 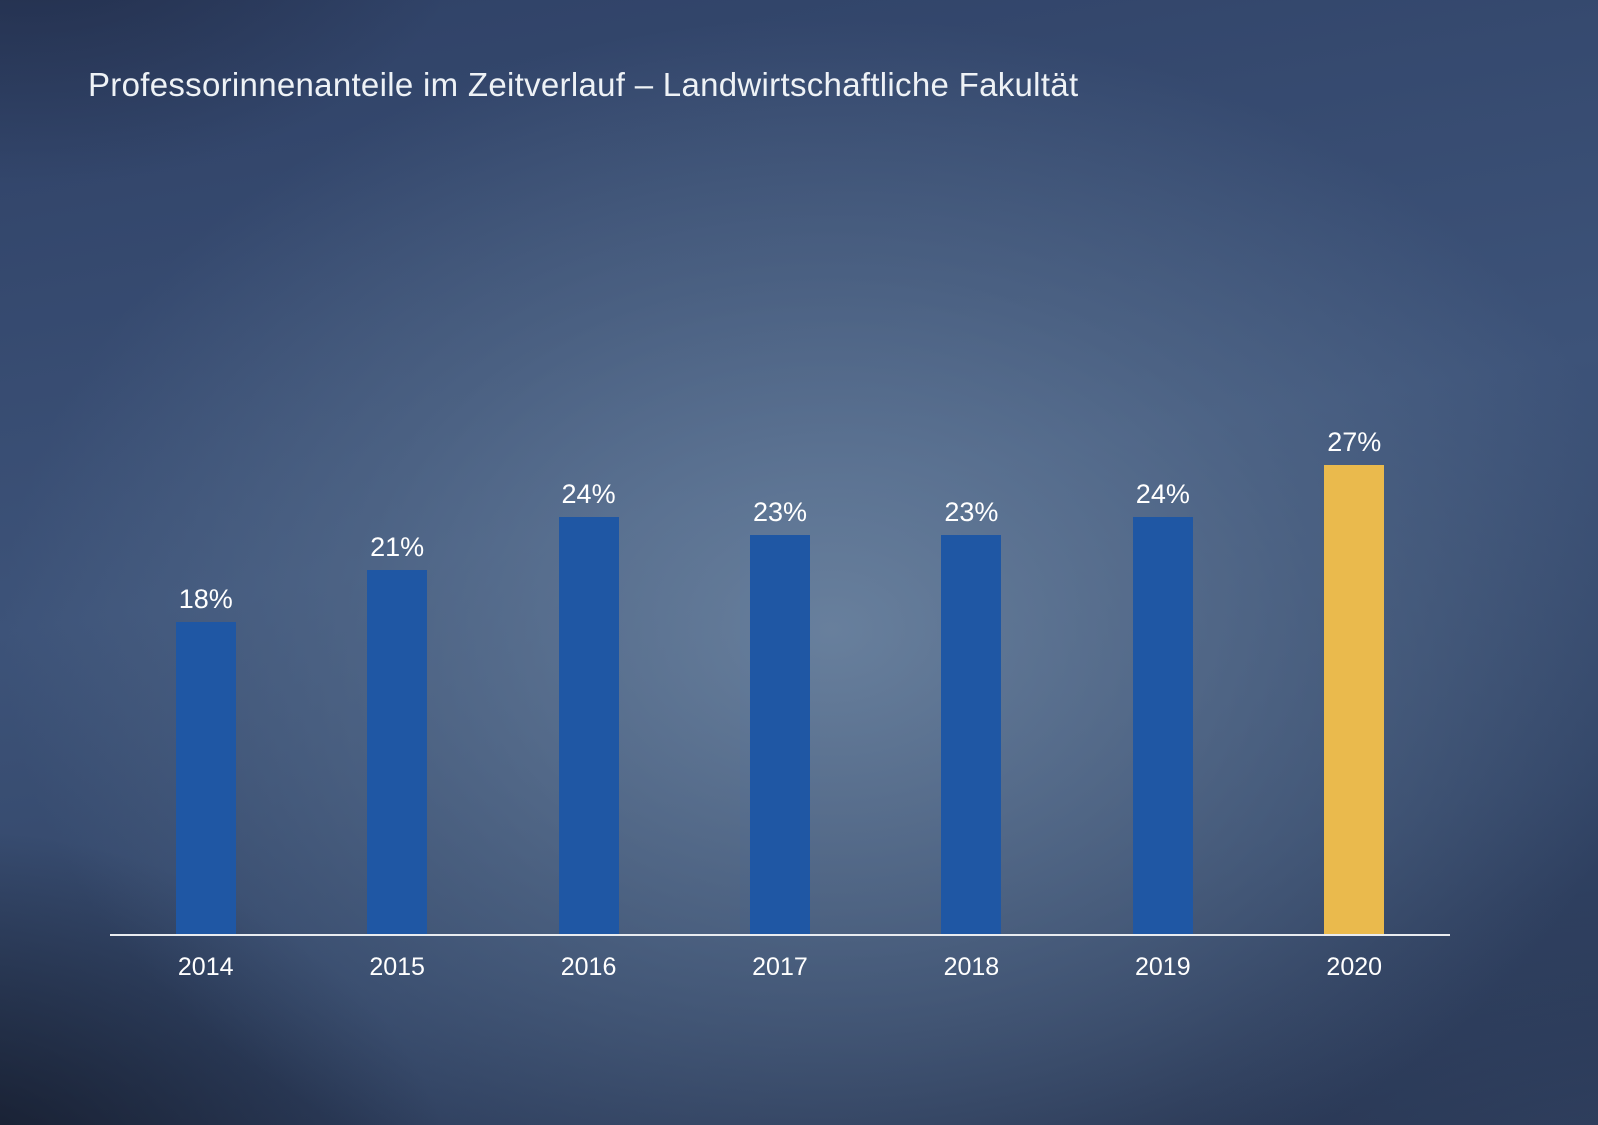 What do you see at coordinates (1163, 967) in the screenshot?
I see `x-tick-label-2019: 2019` at bounding box center [1163, 967].